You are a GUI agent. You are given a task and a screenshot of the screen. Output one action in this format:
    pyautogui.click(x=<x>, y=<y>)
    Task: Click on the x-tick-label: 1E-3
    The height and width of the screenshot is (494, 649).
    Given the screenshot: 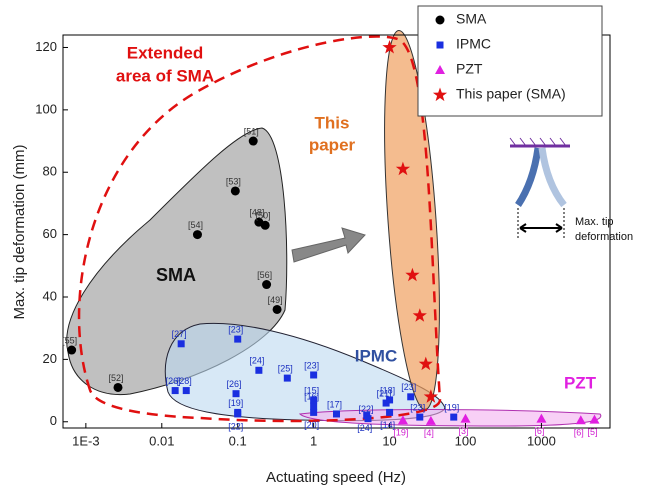 What is the action you would take?
    pyautogui.click(x=85, y=440)
    